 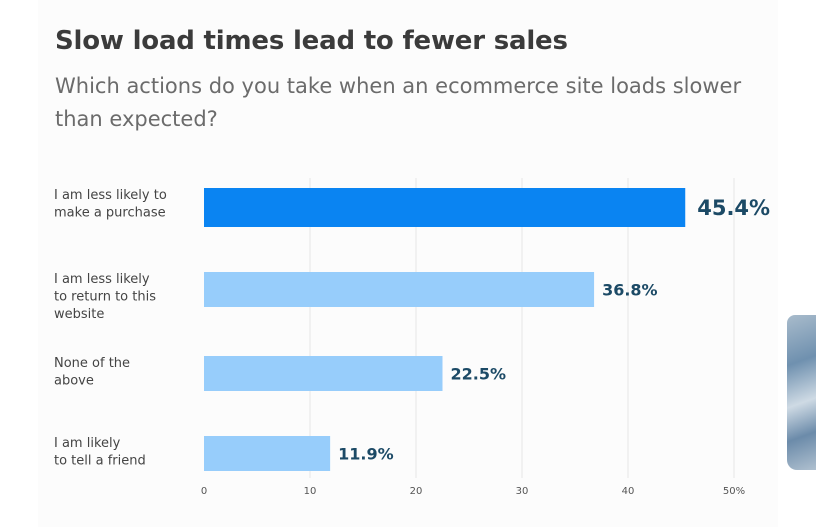 I want to click on value-label: 11.9%, so click(x=366, y=453).